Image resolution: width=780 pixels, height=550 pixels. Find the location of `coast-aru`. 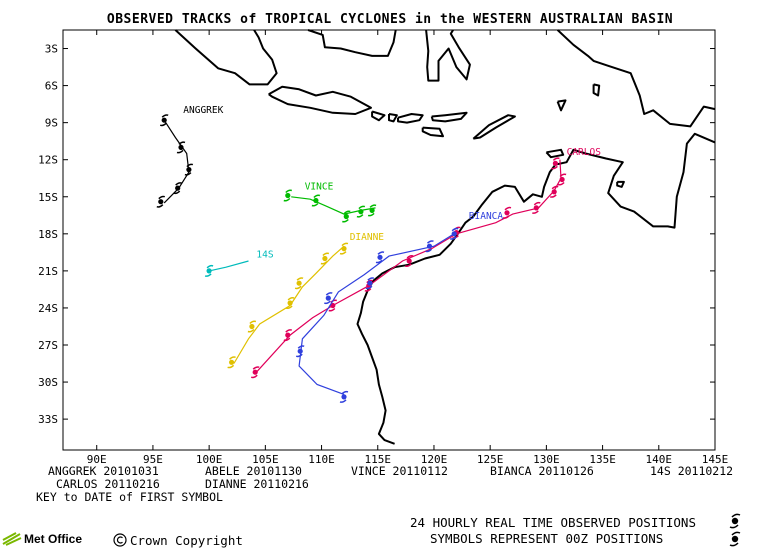

coast-aru is located at coordinates (596, 90).